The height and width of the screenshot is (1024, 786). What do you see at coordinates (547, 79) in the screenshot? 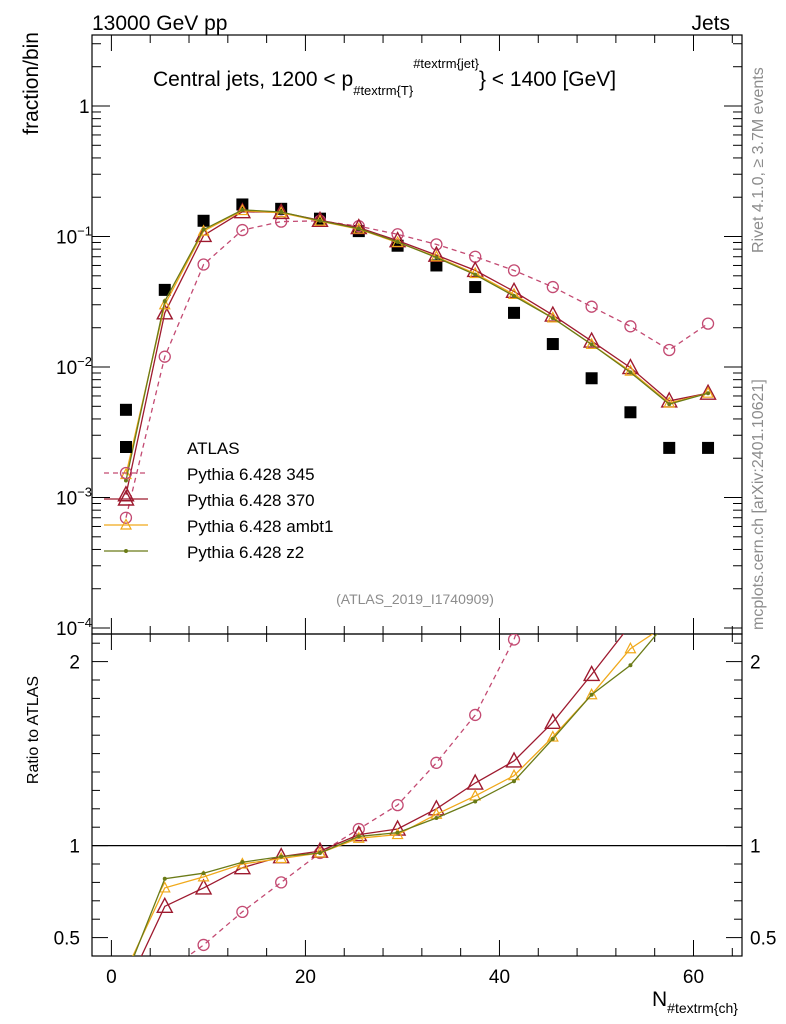
I see `title-tail: } < 1400 [GeV]` at bounding box center [547, 79].